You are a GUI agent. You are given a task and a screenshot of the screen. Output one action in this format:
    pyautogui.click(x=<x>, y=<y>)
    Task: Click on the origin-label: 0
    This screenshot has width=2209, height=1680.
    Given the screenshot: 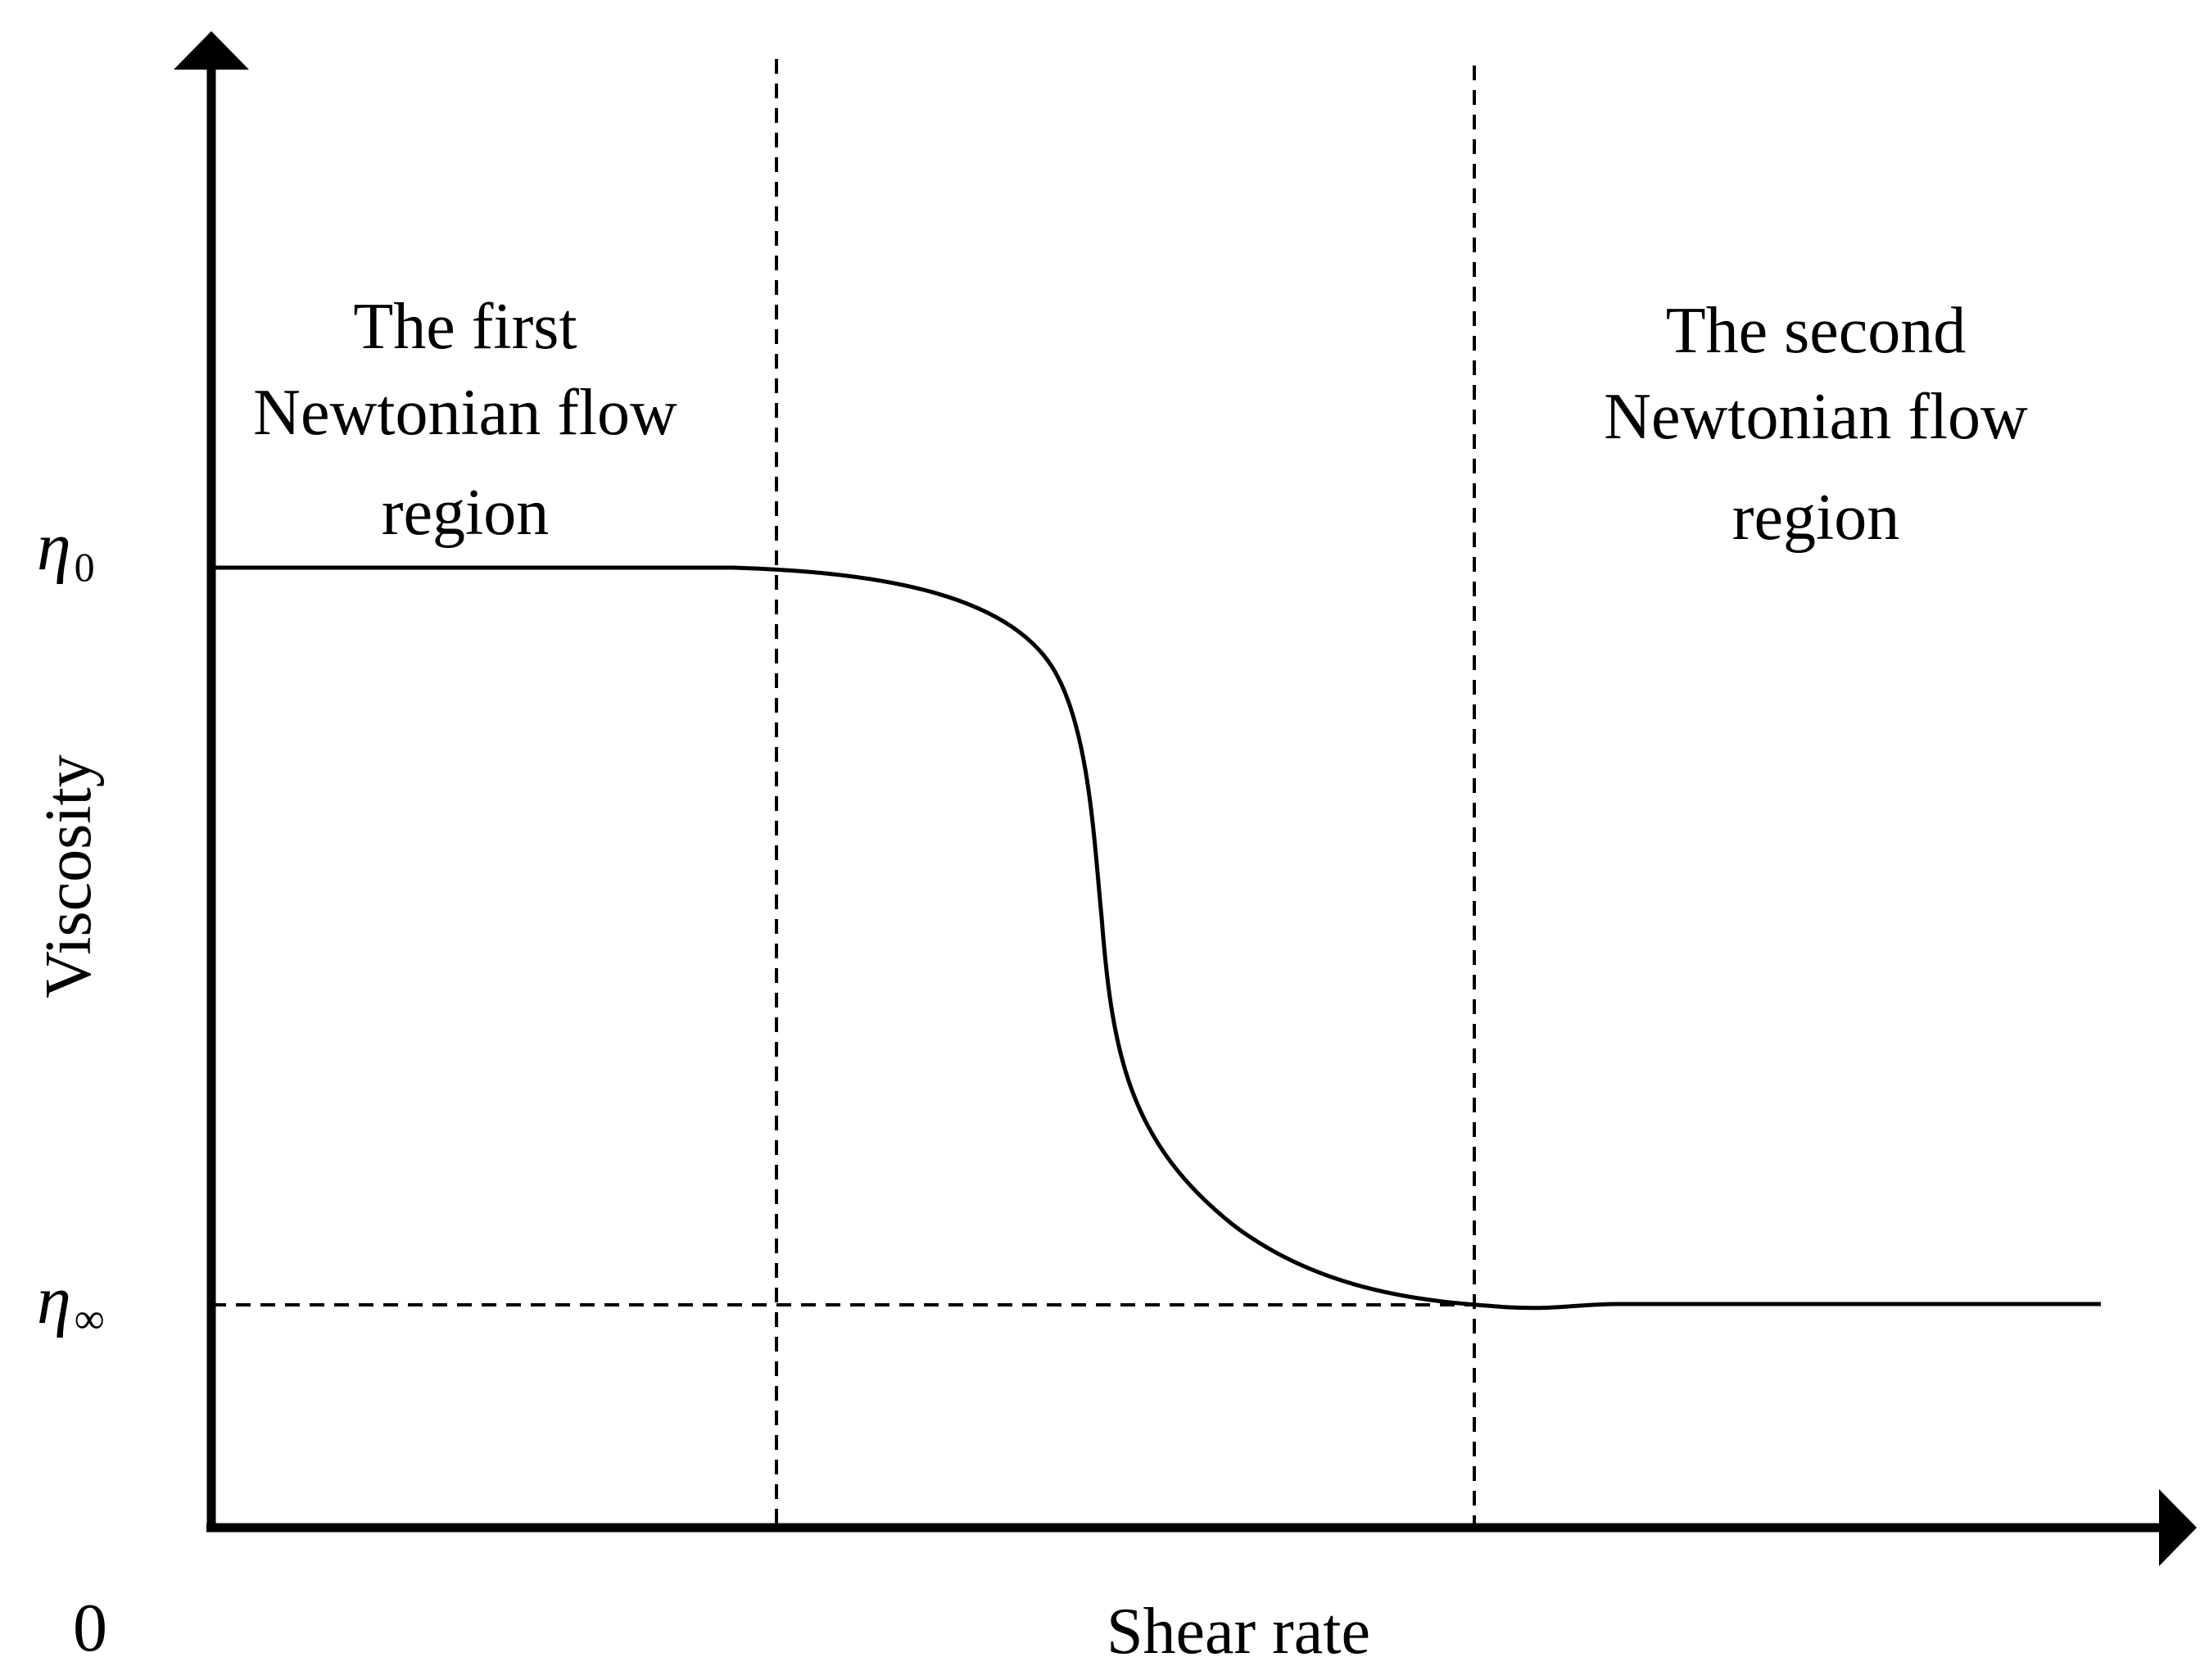 What is the action you would take?
    pyautogui.click(x=90, y=1628)
    